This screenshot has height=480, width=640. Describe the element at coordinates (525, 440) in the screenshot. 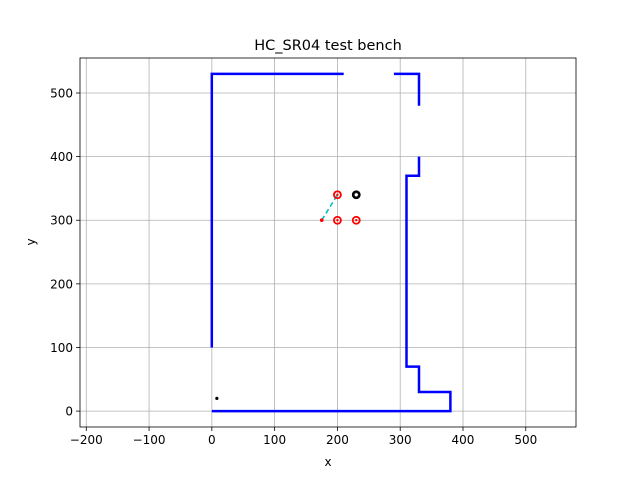

I see `x-tick-label: 500` at that location.